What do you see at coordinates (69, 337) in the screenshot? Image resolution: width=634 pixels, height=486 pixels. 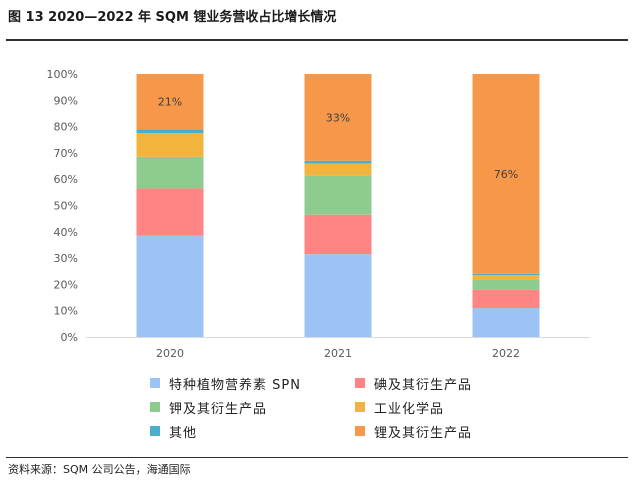 I see `y-tick-label: 0%` at bounding box center [69, 337].